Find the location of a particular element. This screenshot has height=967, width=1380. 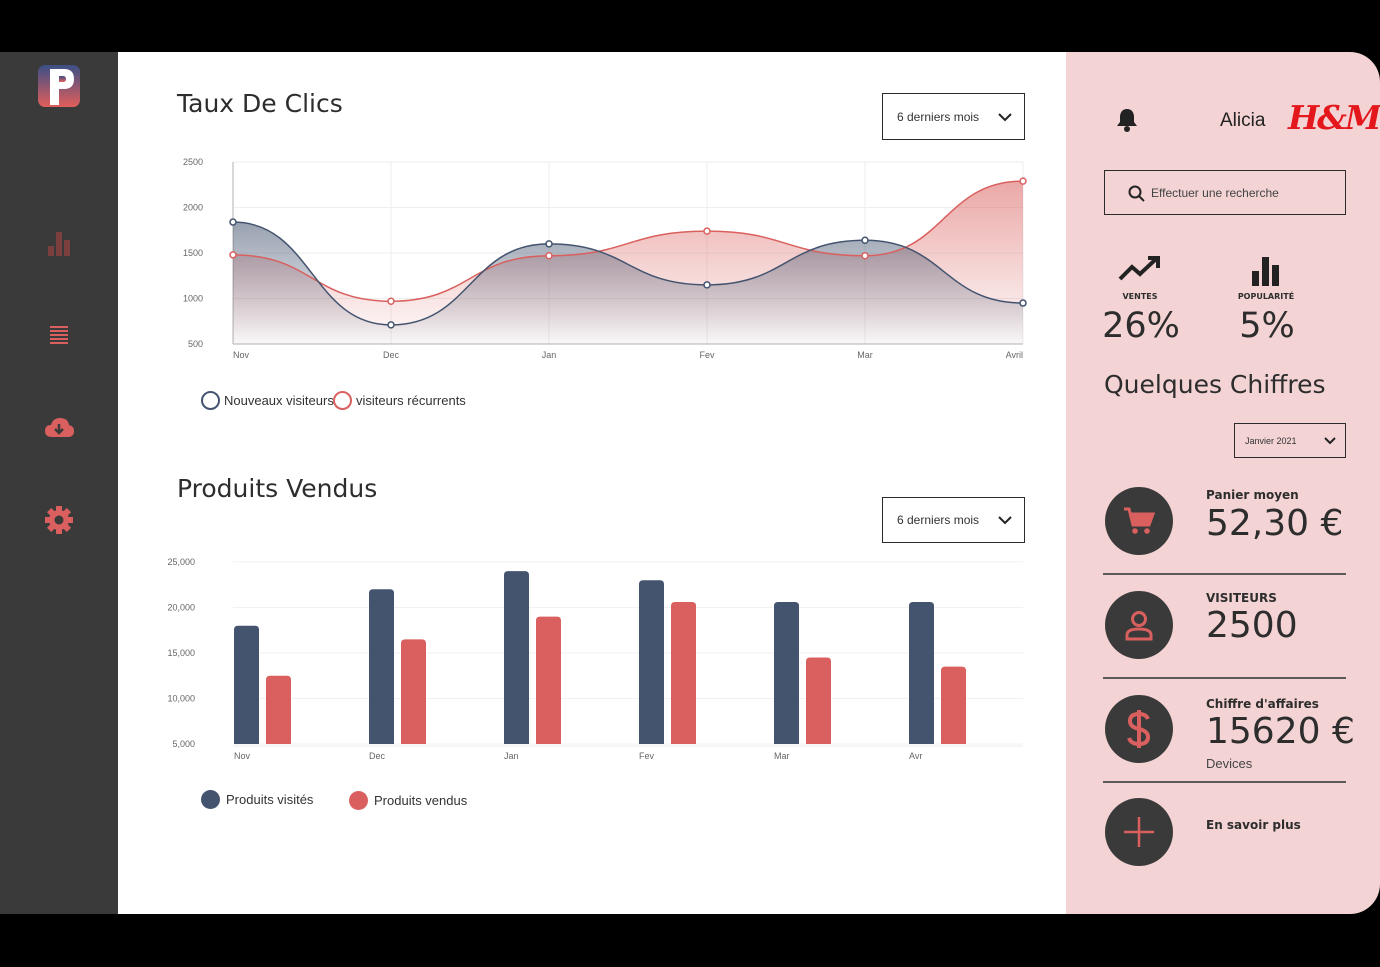

y-tick-label: 15,000 is located at coordinates (181, 653).